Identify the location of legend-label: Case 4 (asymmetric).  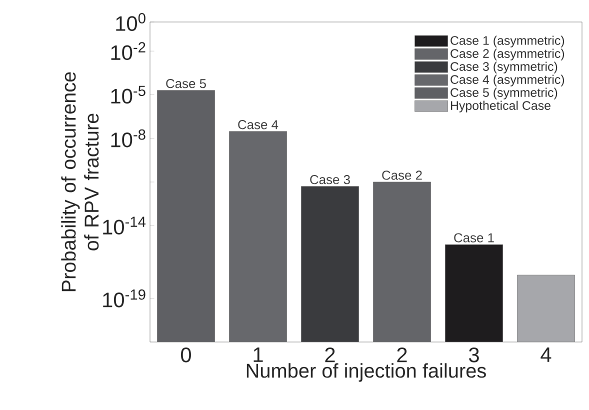
(507, 80).